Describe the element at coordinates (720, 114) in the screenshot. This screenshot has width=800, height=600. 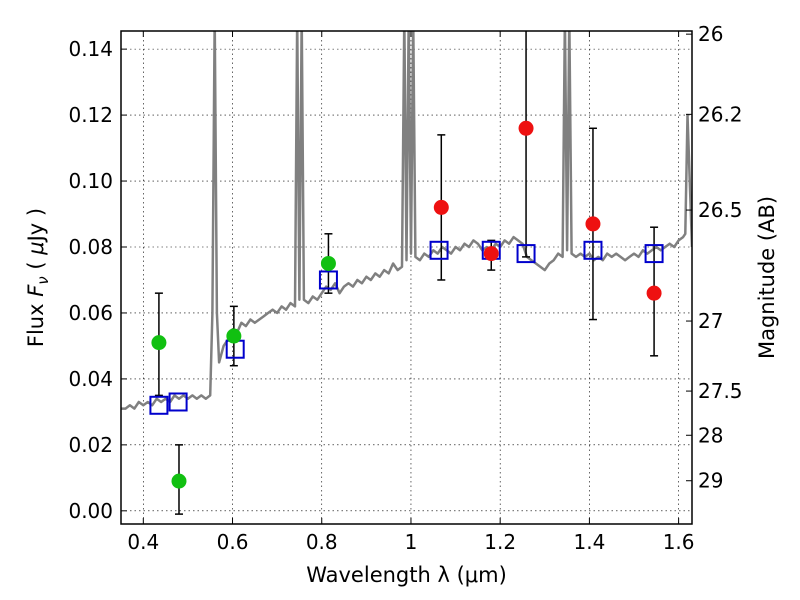
I see `right-y-tick-label: 26.2` at that location.